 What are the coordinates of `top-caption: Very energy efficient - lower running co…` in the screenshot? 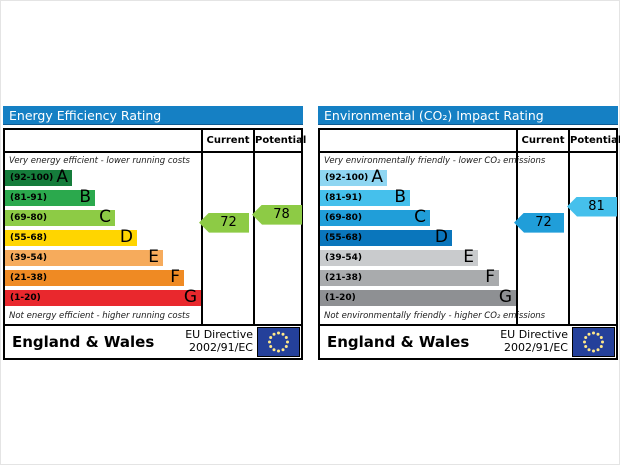 It's located at (99, 161).